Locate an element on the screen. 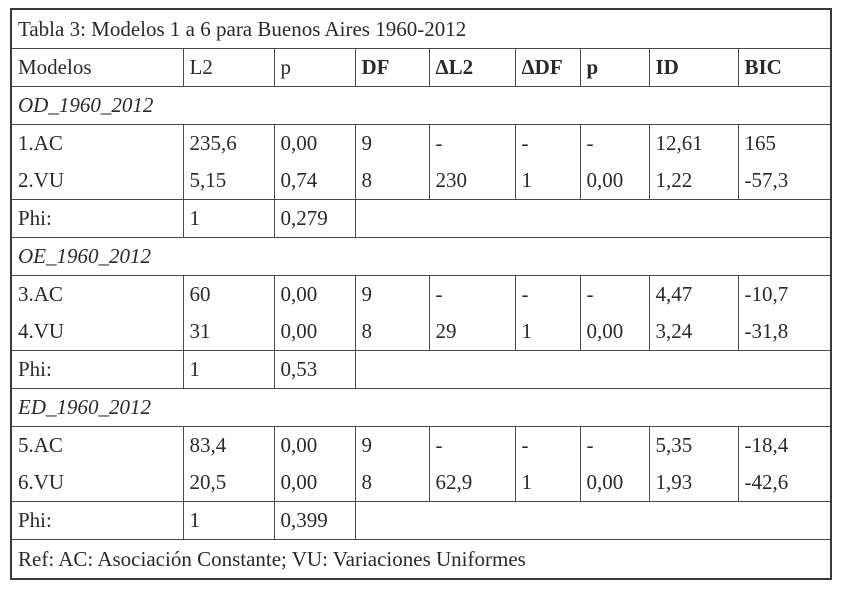  table-row: 1.AC 235,6 0,00 9 - - - 12,61 165 is located at coordinates (421, 143).